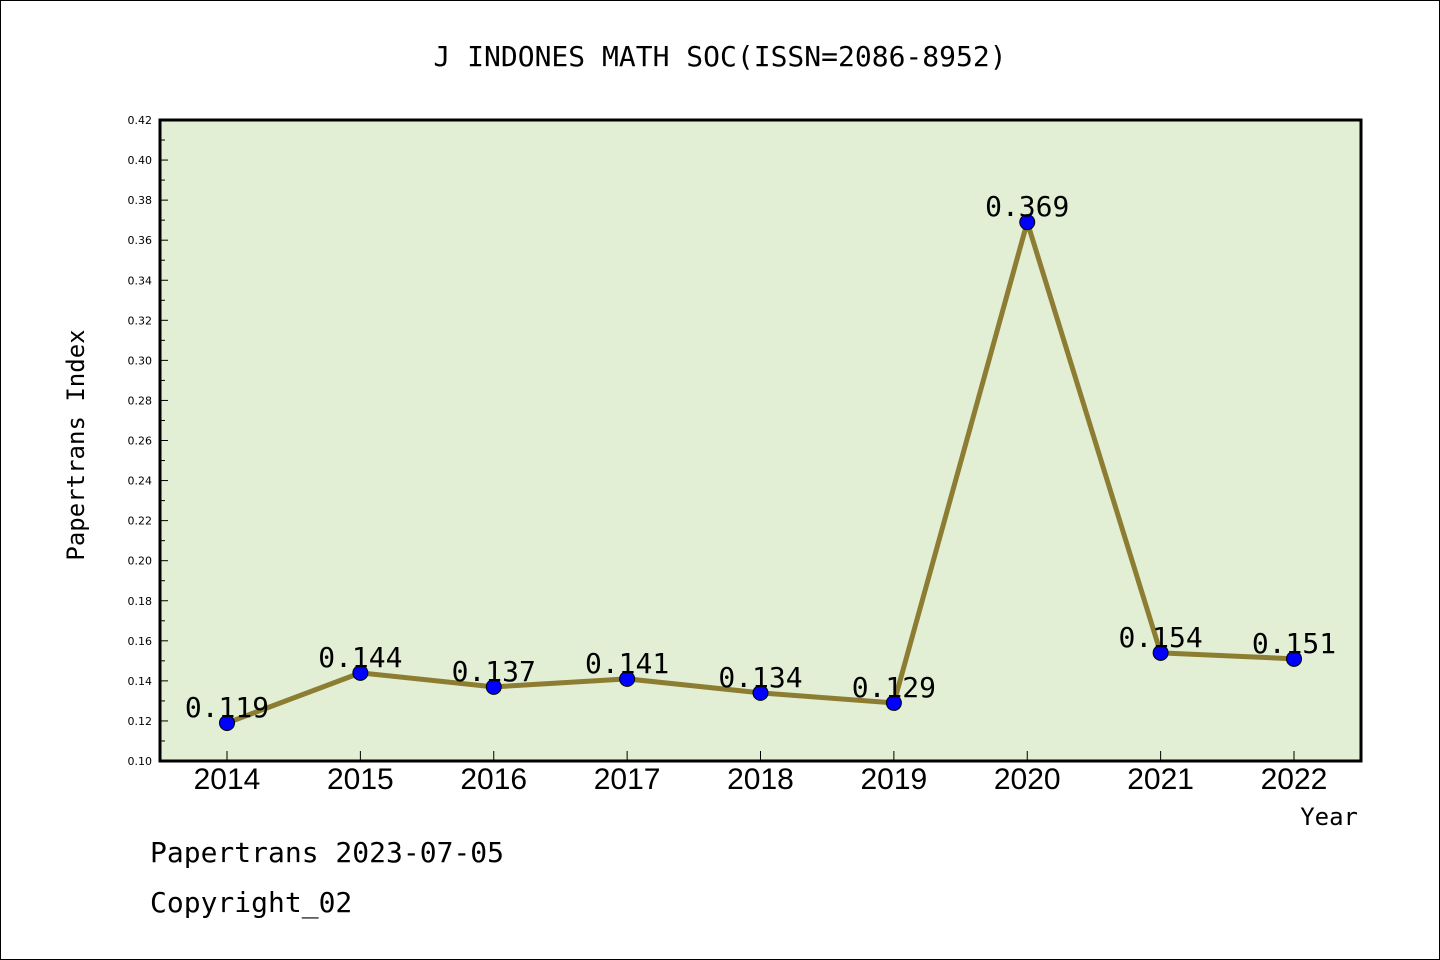 The image size is (1440, 960). What do you see at coordinates (140, 601) in the screenshot?
I see `y-tick-label: 0.18` at bounding box center [140, 601].